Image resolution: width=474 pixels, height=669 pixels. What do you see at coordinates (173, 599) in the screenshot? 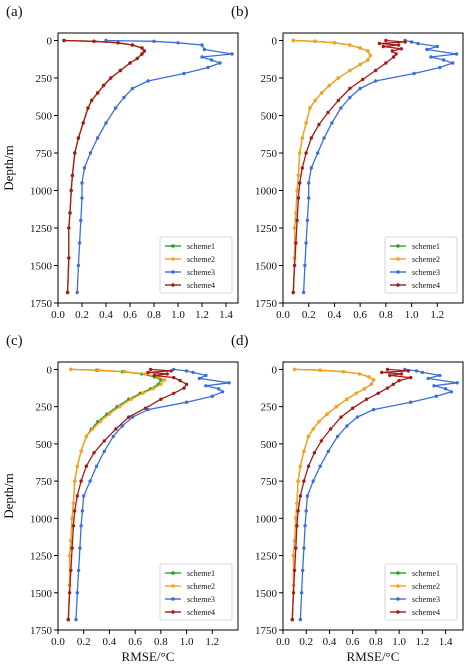
I see `legend-marker-scheme3` at bounding box center [173, 599].